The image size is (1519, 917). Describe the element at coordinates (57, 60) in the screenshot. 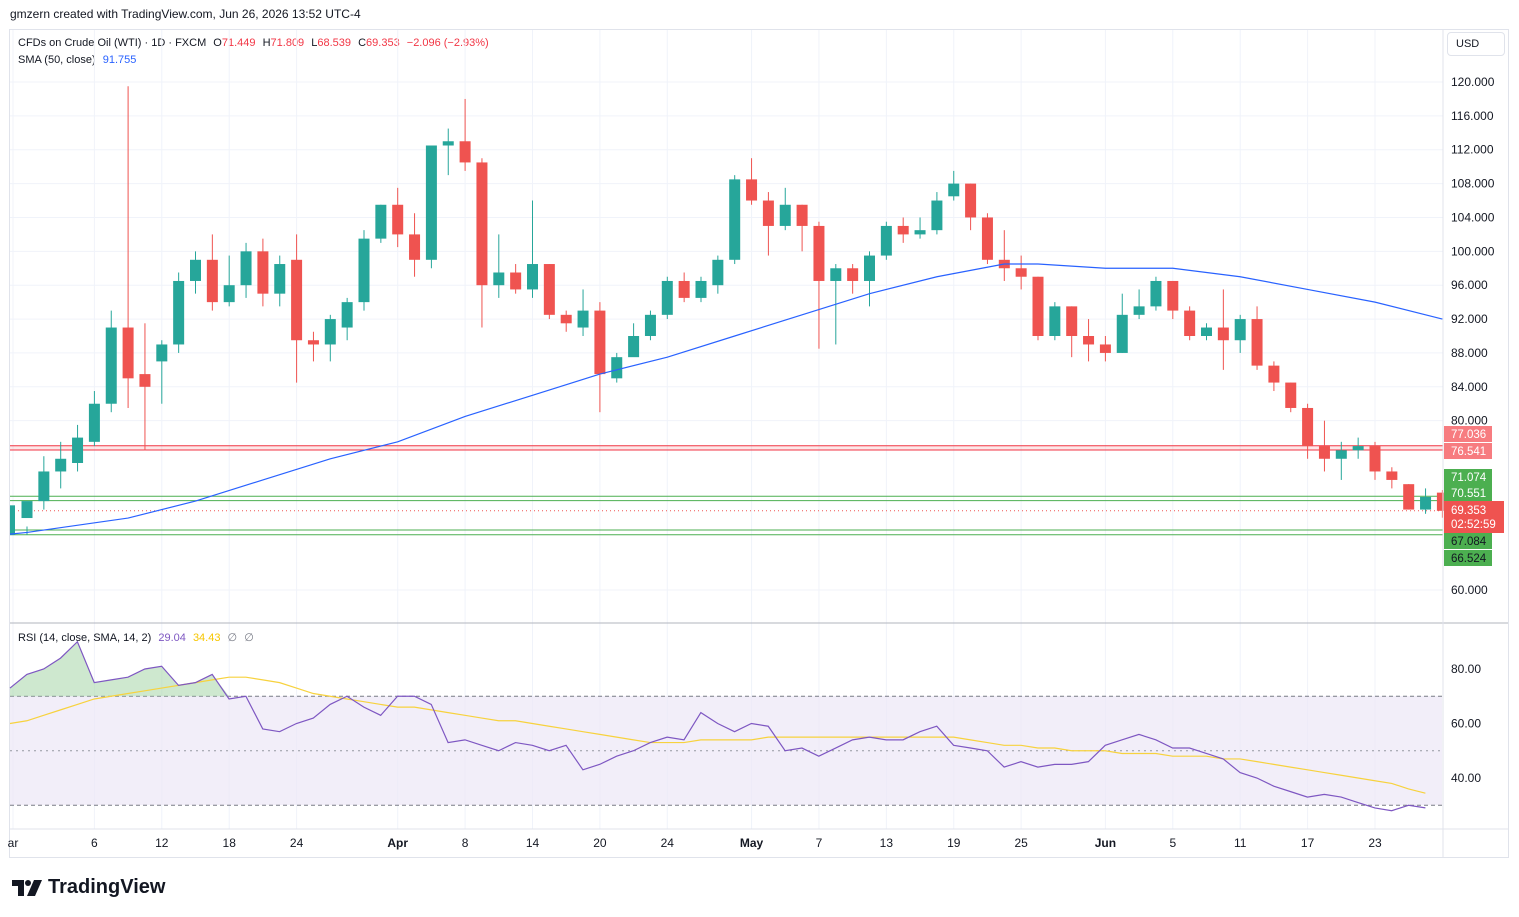

I see `sma-label: SMA (50, close)` at that location.